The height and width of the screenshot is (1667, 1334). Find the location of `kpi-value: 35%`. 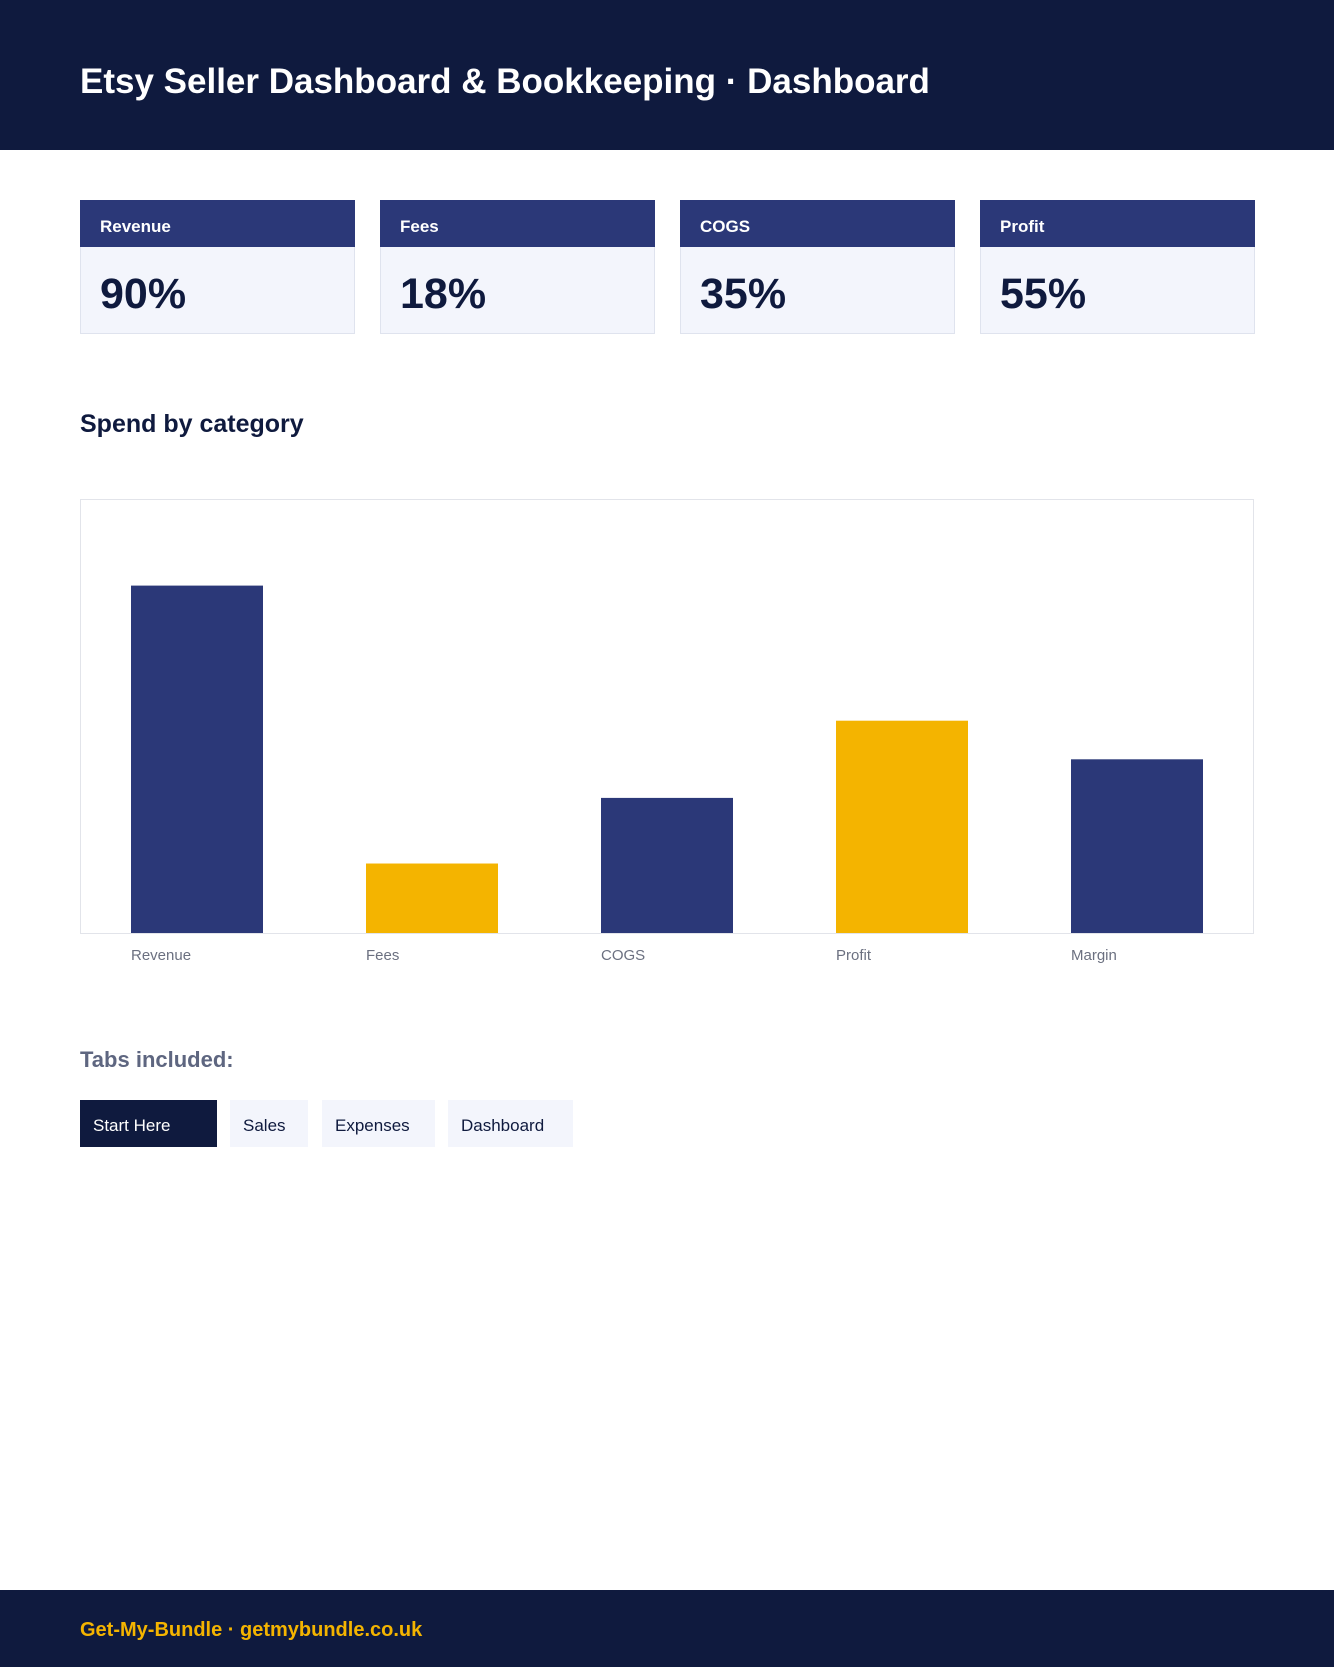

kpi-value: 35% is located at coordinates (743, 294).